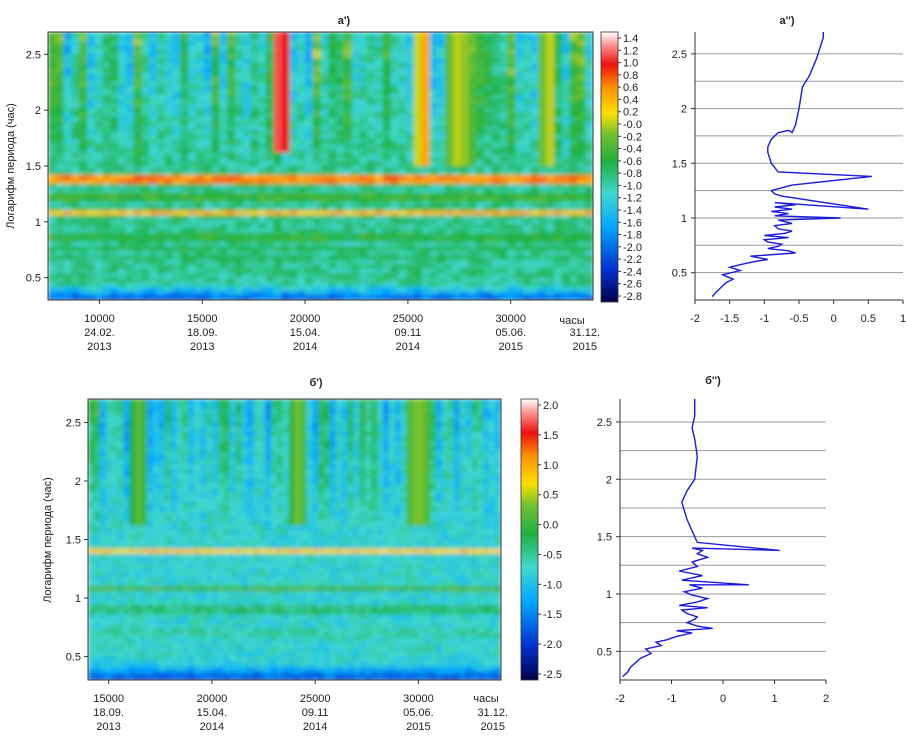 Image resolution: width=906 pixels, height=747 pixels. I want to click on profile-b2: б'') -2 -1 0 1 2 0.5 1 1.5 2 2.5, so click(713, 540).